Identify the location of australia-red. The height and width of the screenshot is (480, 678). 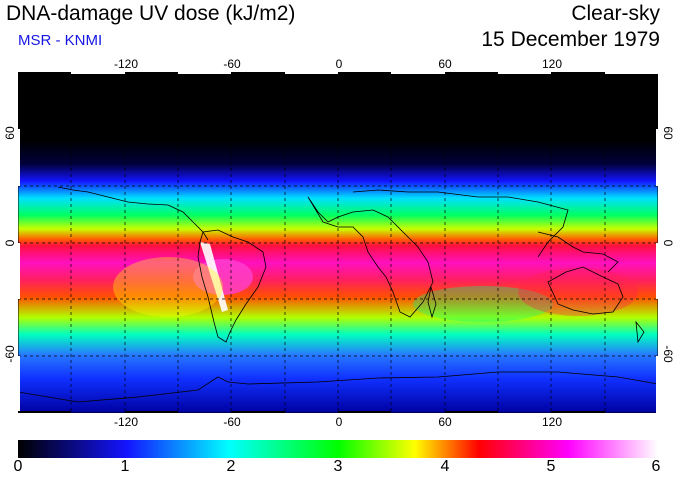
(578, 292).